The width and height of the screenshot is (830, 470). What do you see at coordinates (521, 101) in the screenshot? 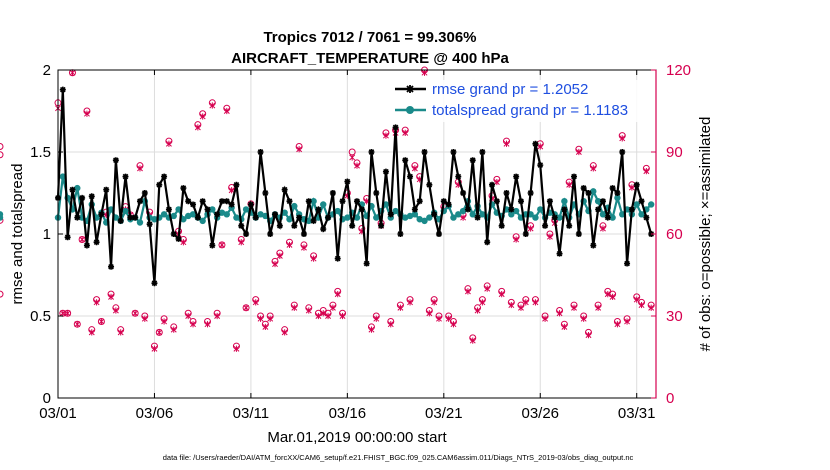
I see `legend-background` at bounding box center [521, 101].